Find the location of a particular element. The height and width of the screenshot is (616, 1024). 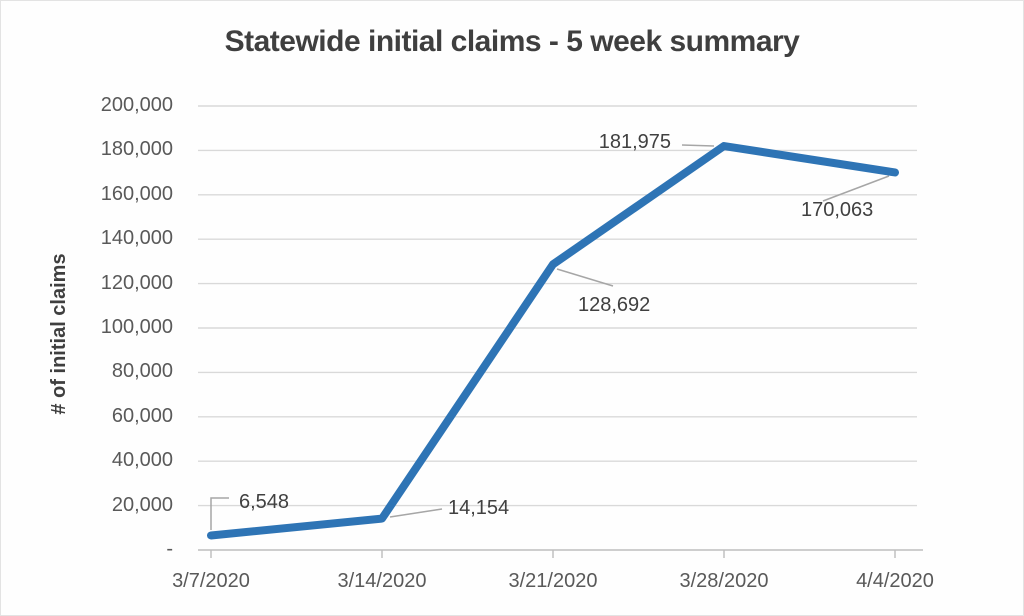

data-label: 181,975 is located at coordinates (634, 142).